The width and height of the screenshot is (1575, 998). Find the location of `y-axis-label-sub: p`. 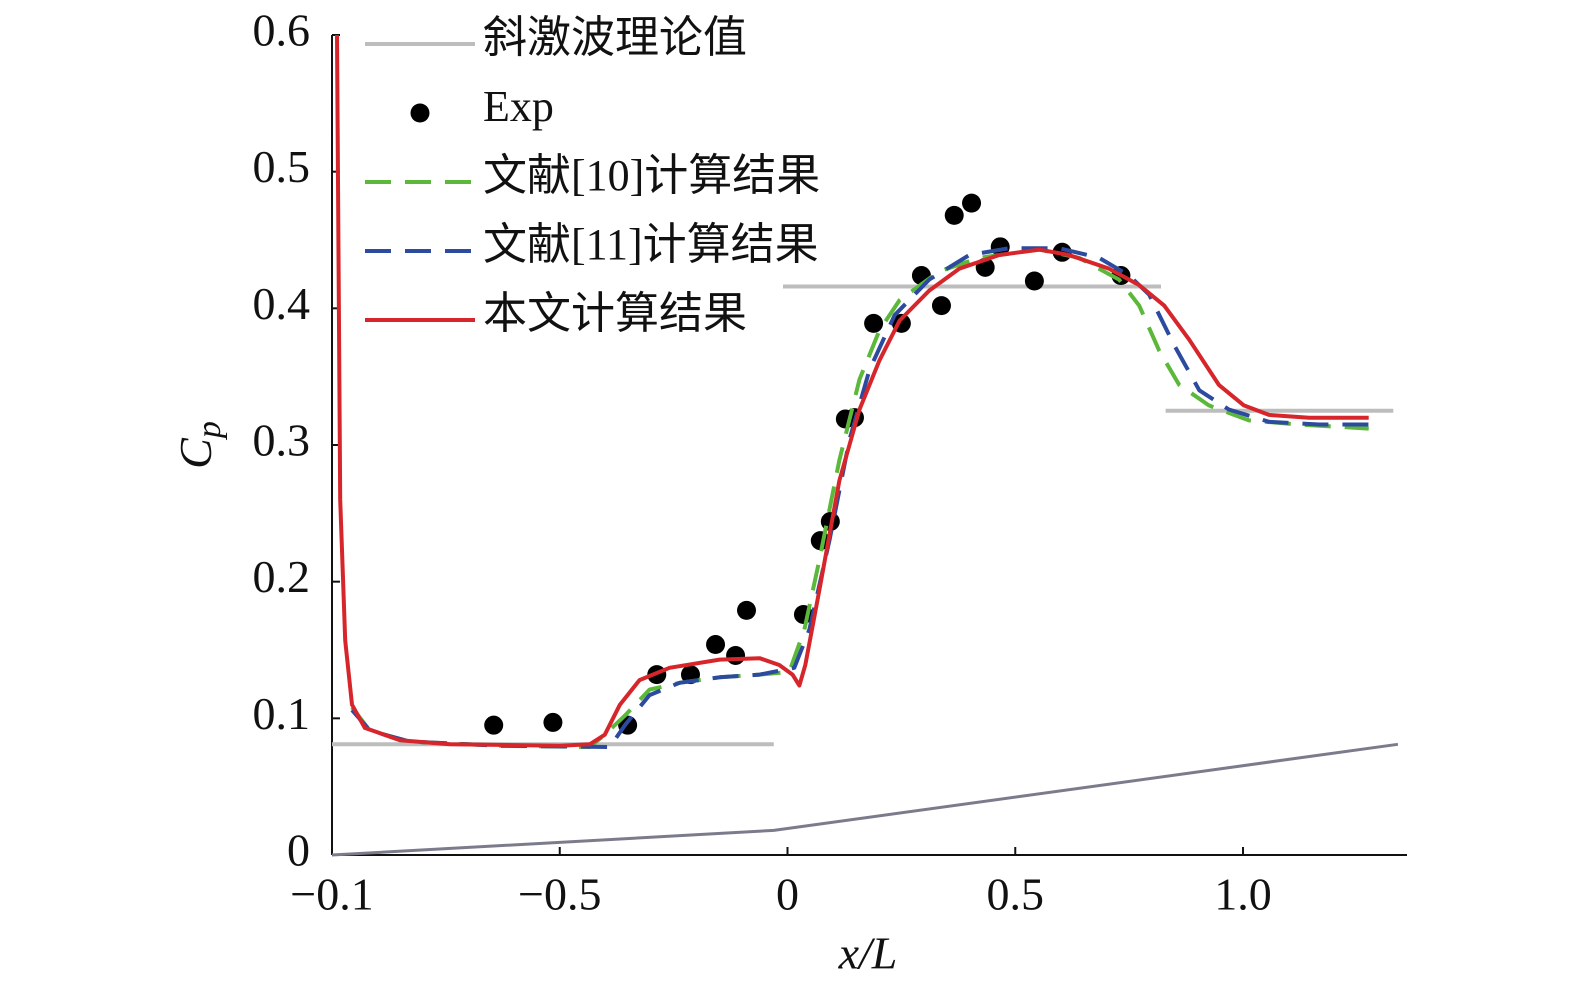

y-axis-label-sub: p is located at coordinates (209, 430).